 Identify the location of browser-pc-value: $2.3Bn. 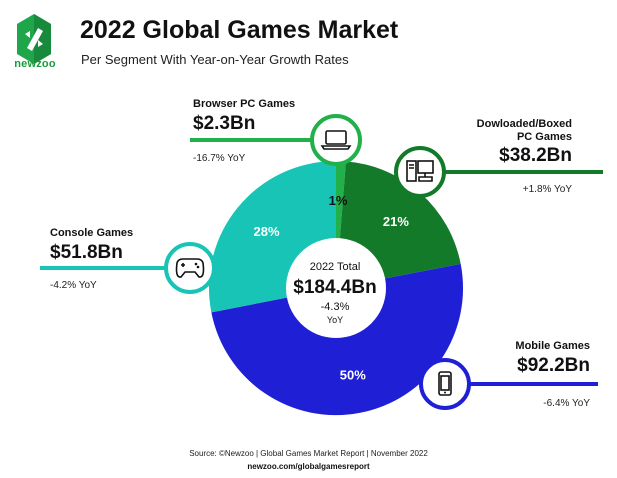
(224, 123).